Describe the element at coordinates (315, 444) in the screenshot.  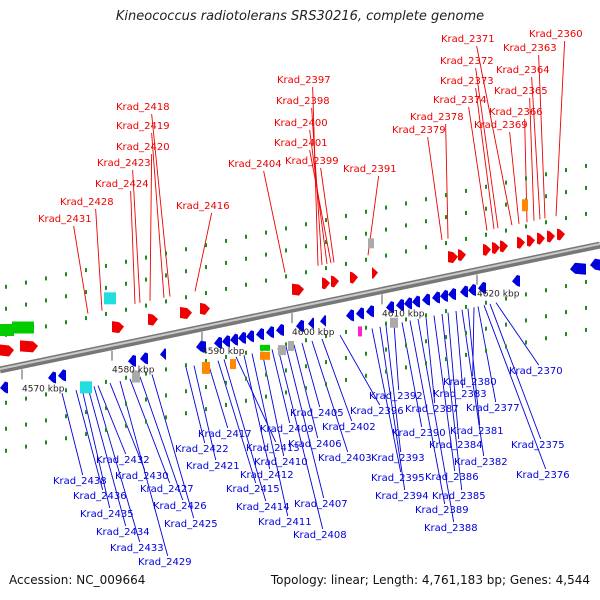
I see `gene-label-krad-2406: Krad_2406` at that location.